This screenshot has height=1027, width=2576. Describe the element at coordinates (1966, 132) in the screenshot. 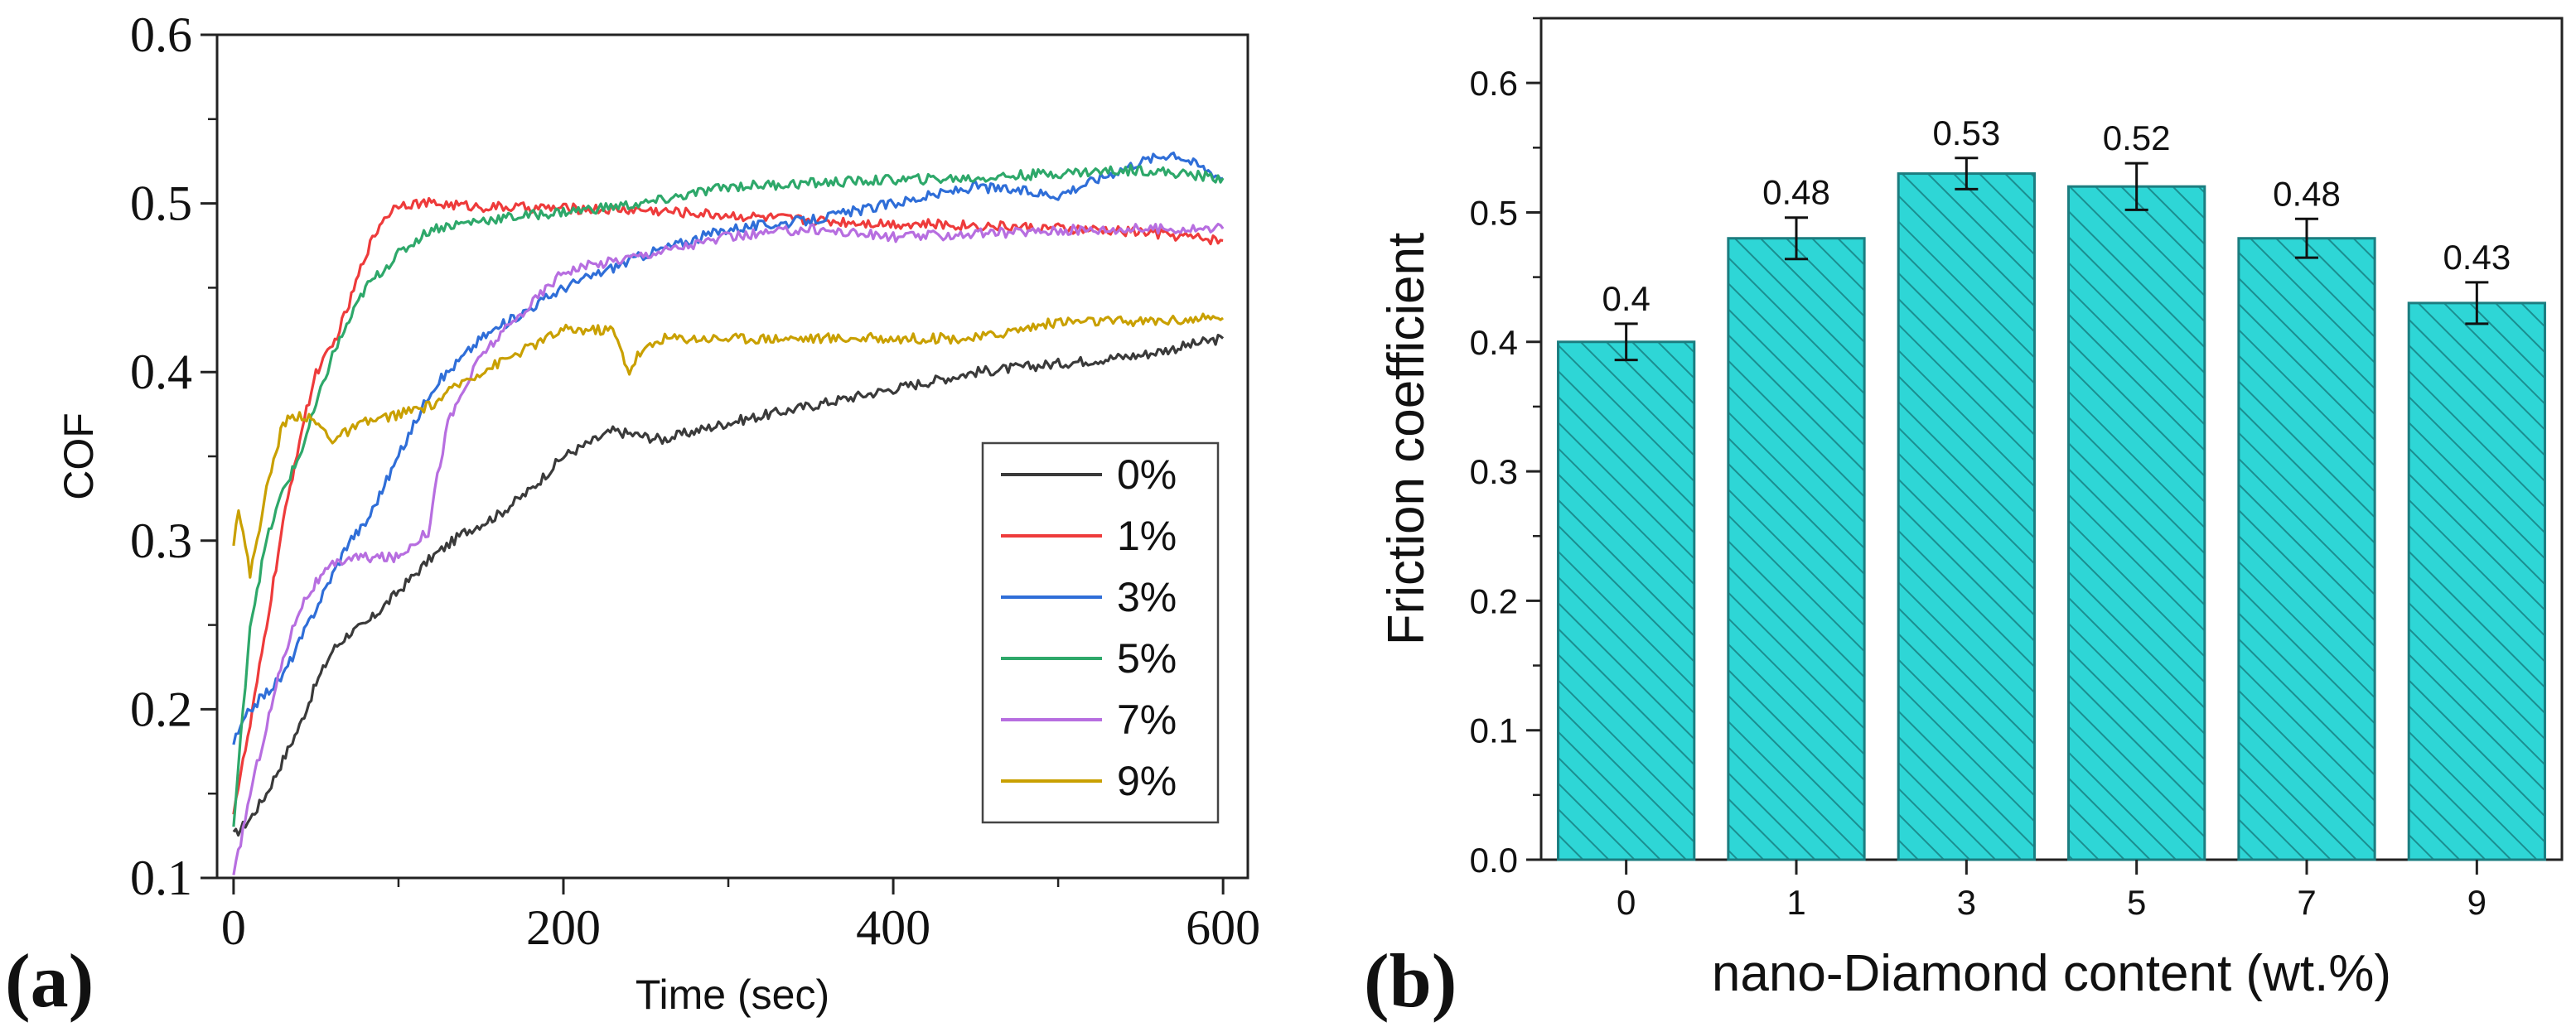

I see `data-label: 0.53` at that location.